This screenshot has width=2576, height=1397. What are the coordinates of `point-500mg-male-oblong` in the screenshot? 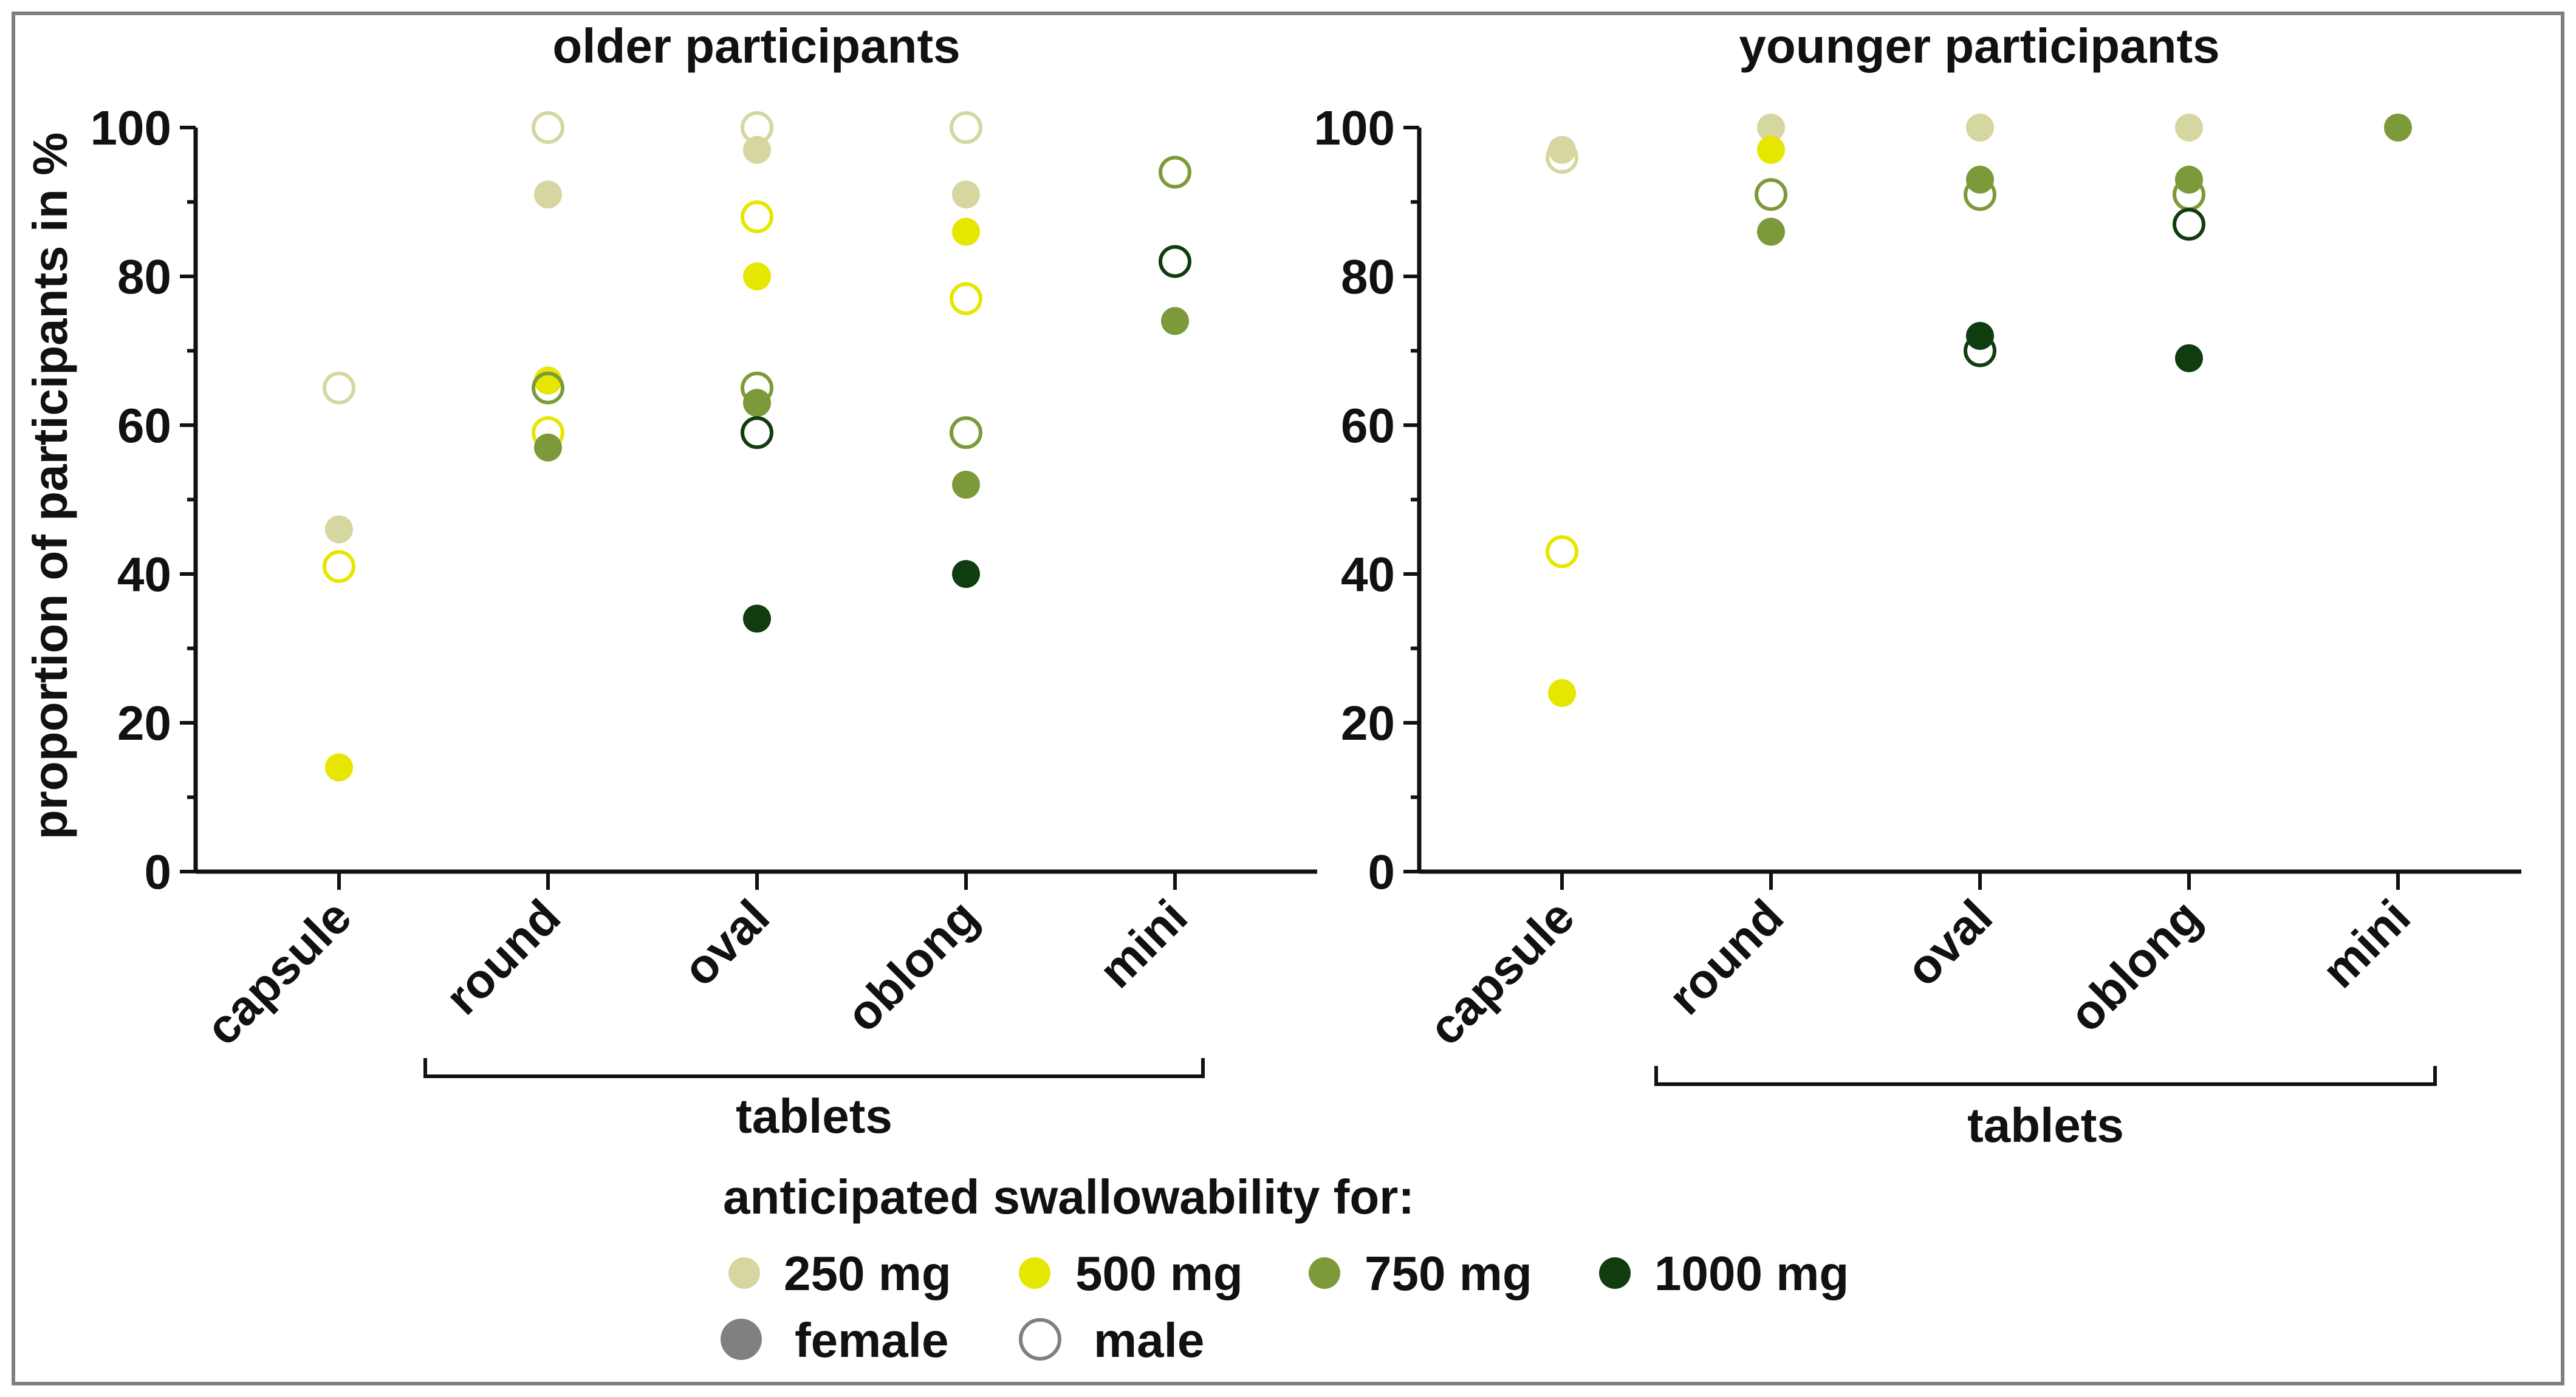 It's located at (966, 298).